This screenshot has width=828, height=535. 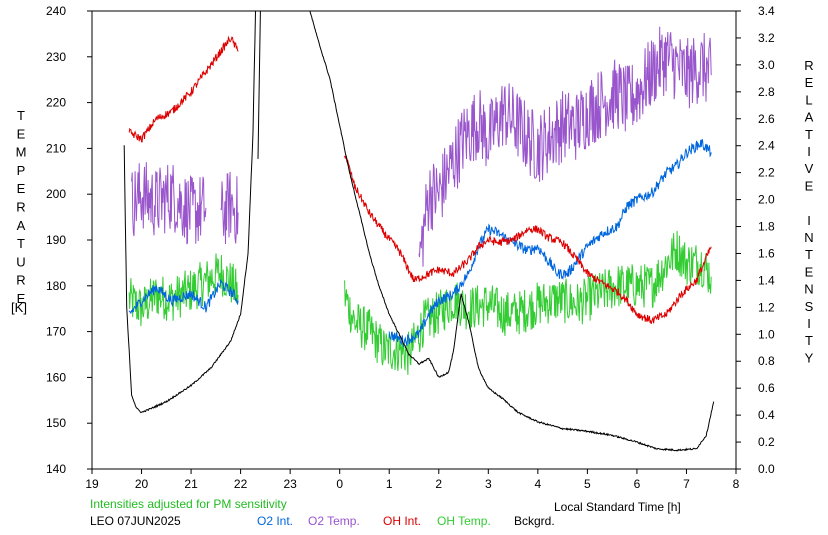 What do you see at coordinates (21, 152) in the screenshot?
I see `left-axis-title-letter: M` at bounding box center [21, 152].